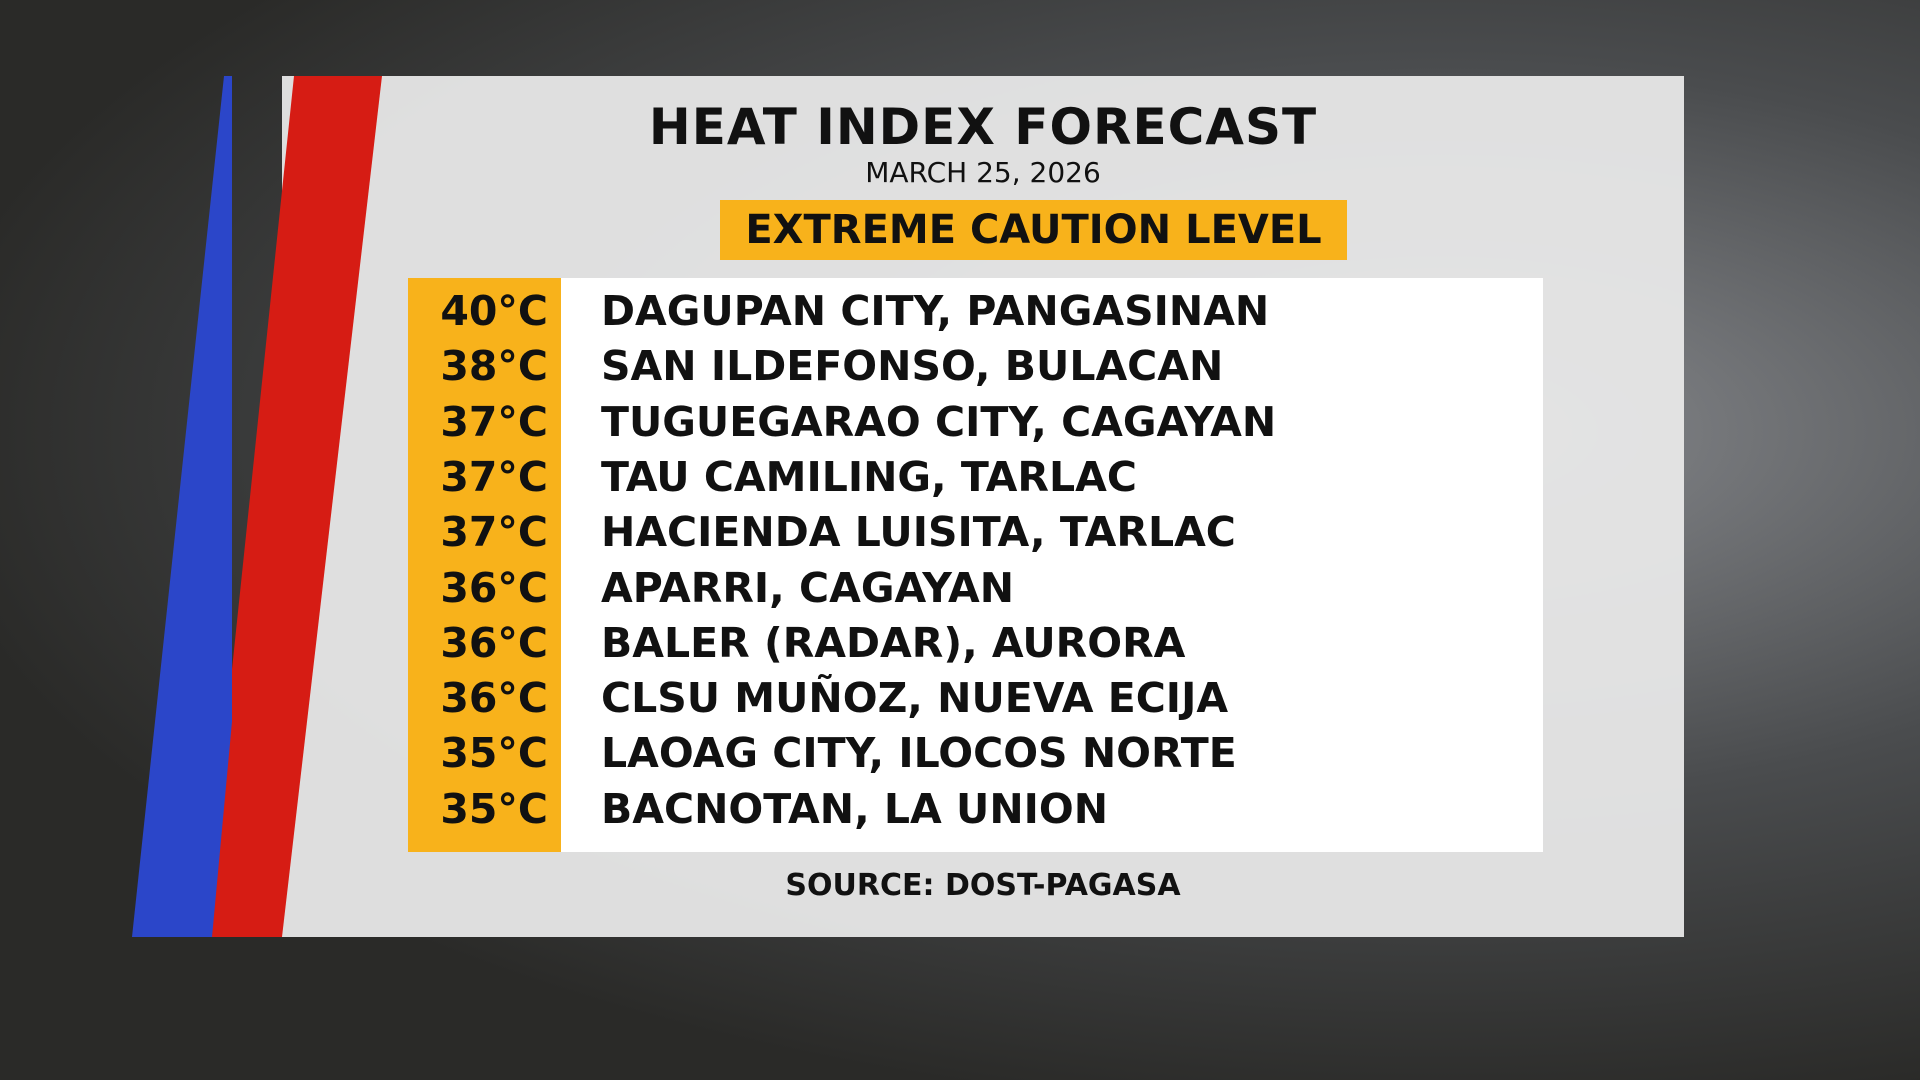 The width and height of the screenshot is (1920, 1080). I want to click on level-badge: EXTREME CAUTION LEVEL, so click(1033, 230).